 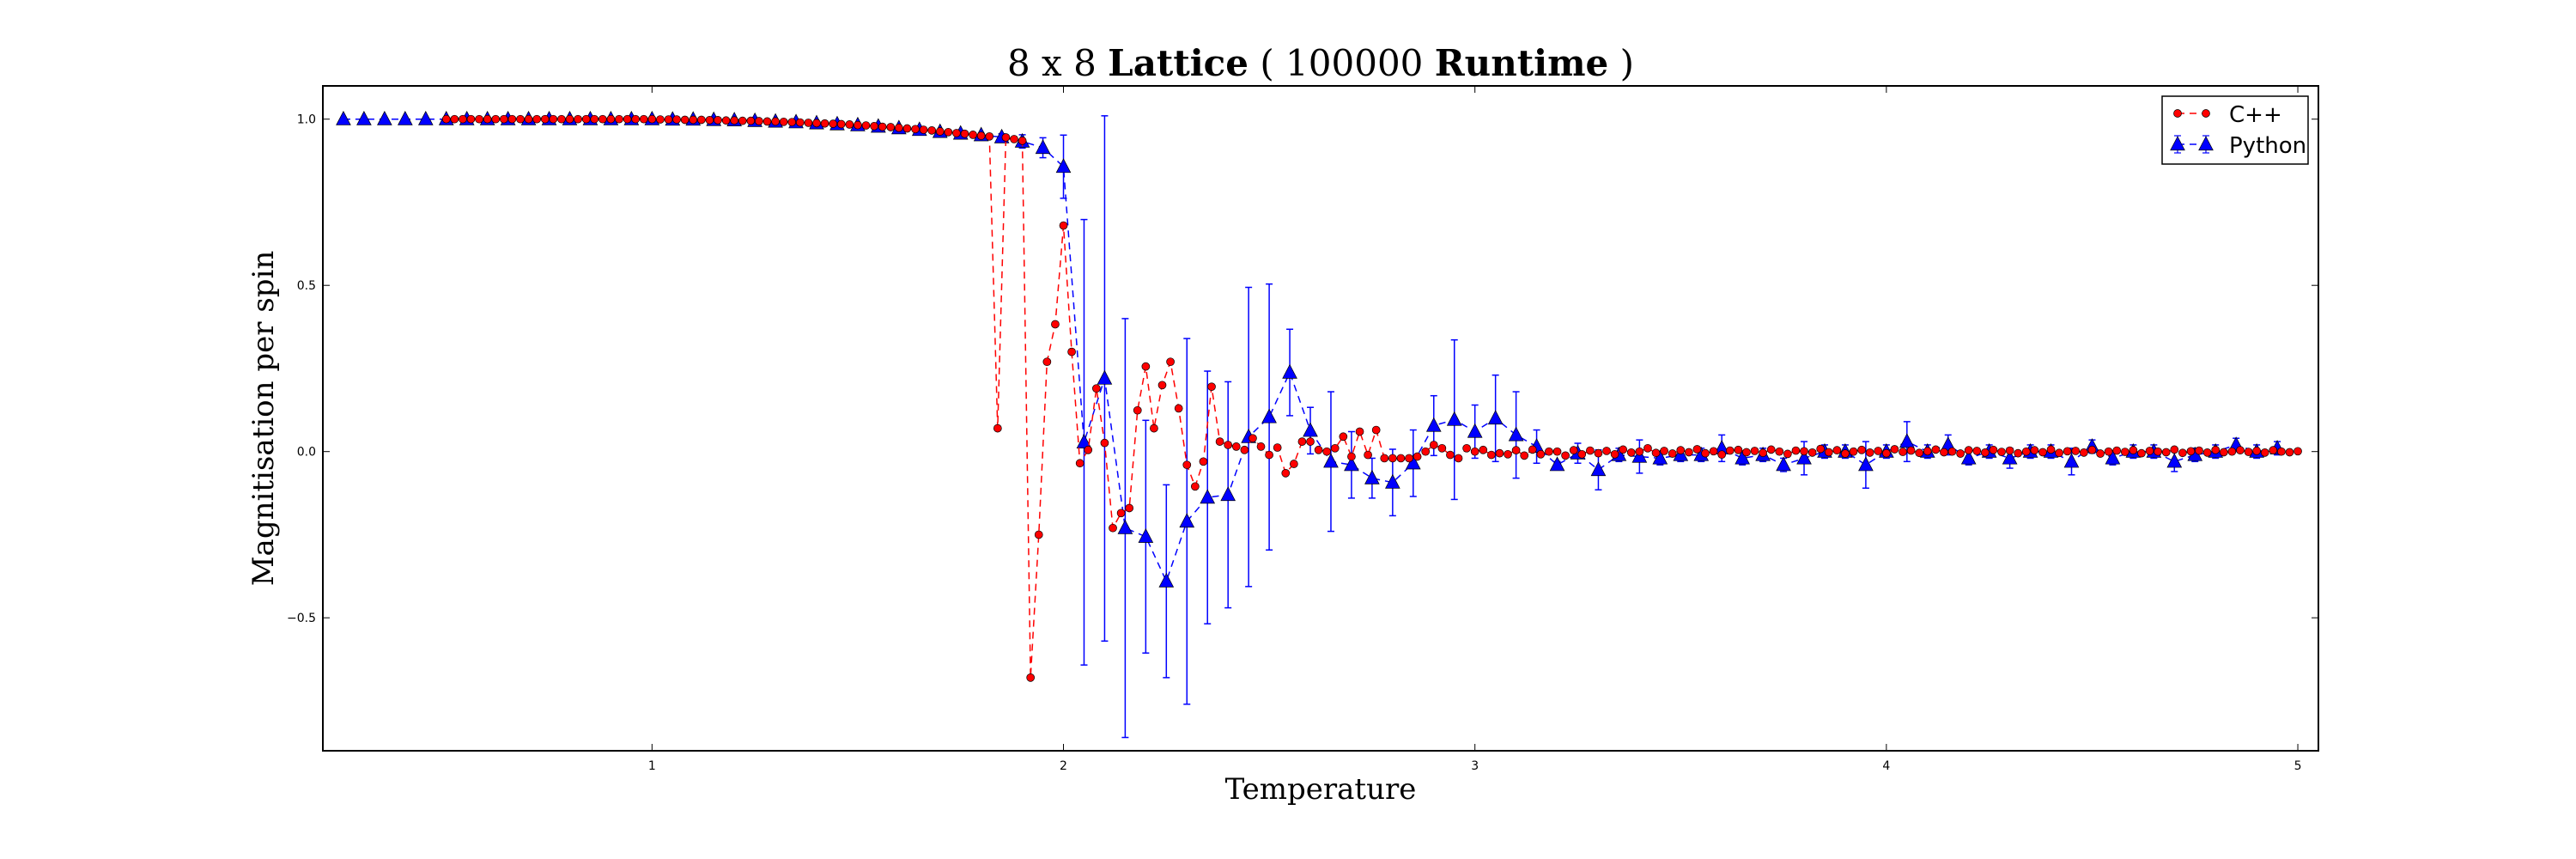 What do you see at coordinates (2192, 144) in the screenshot?
I see `legend-python-marker` at bounding box center [2192, 144].